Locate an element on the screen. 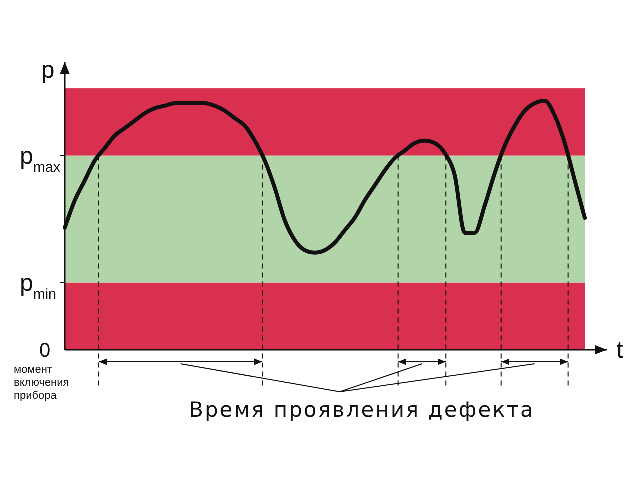  ref-line-label: p$_{min}$ is located at coordinates (38, 286).